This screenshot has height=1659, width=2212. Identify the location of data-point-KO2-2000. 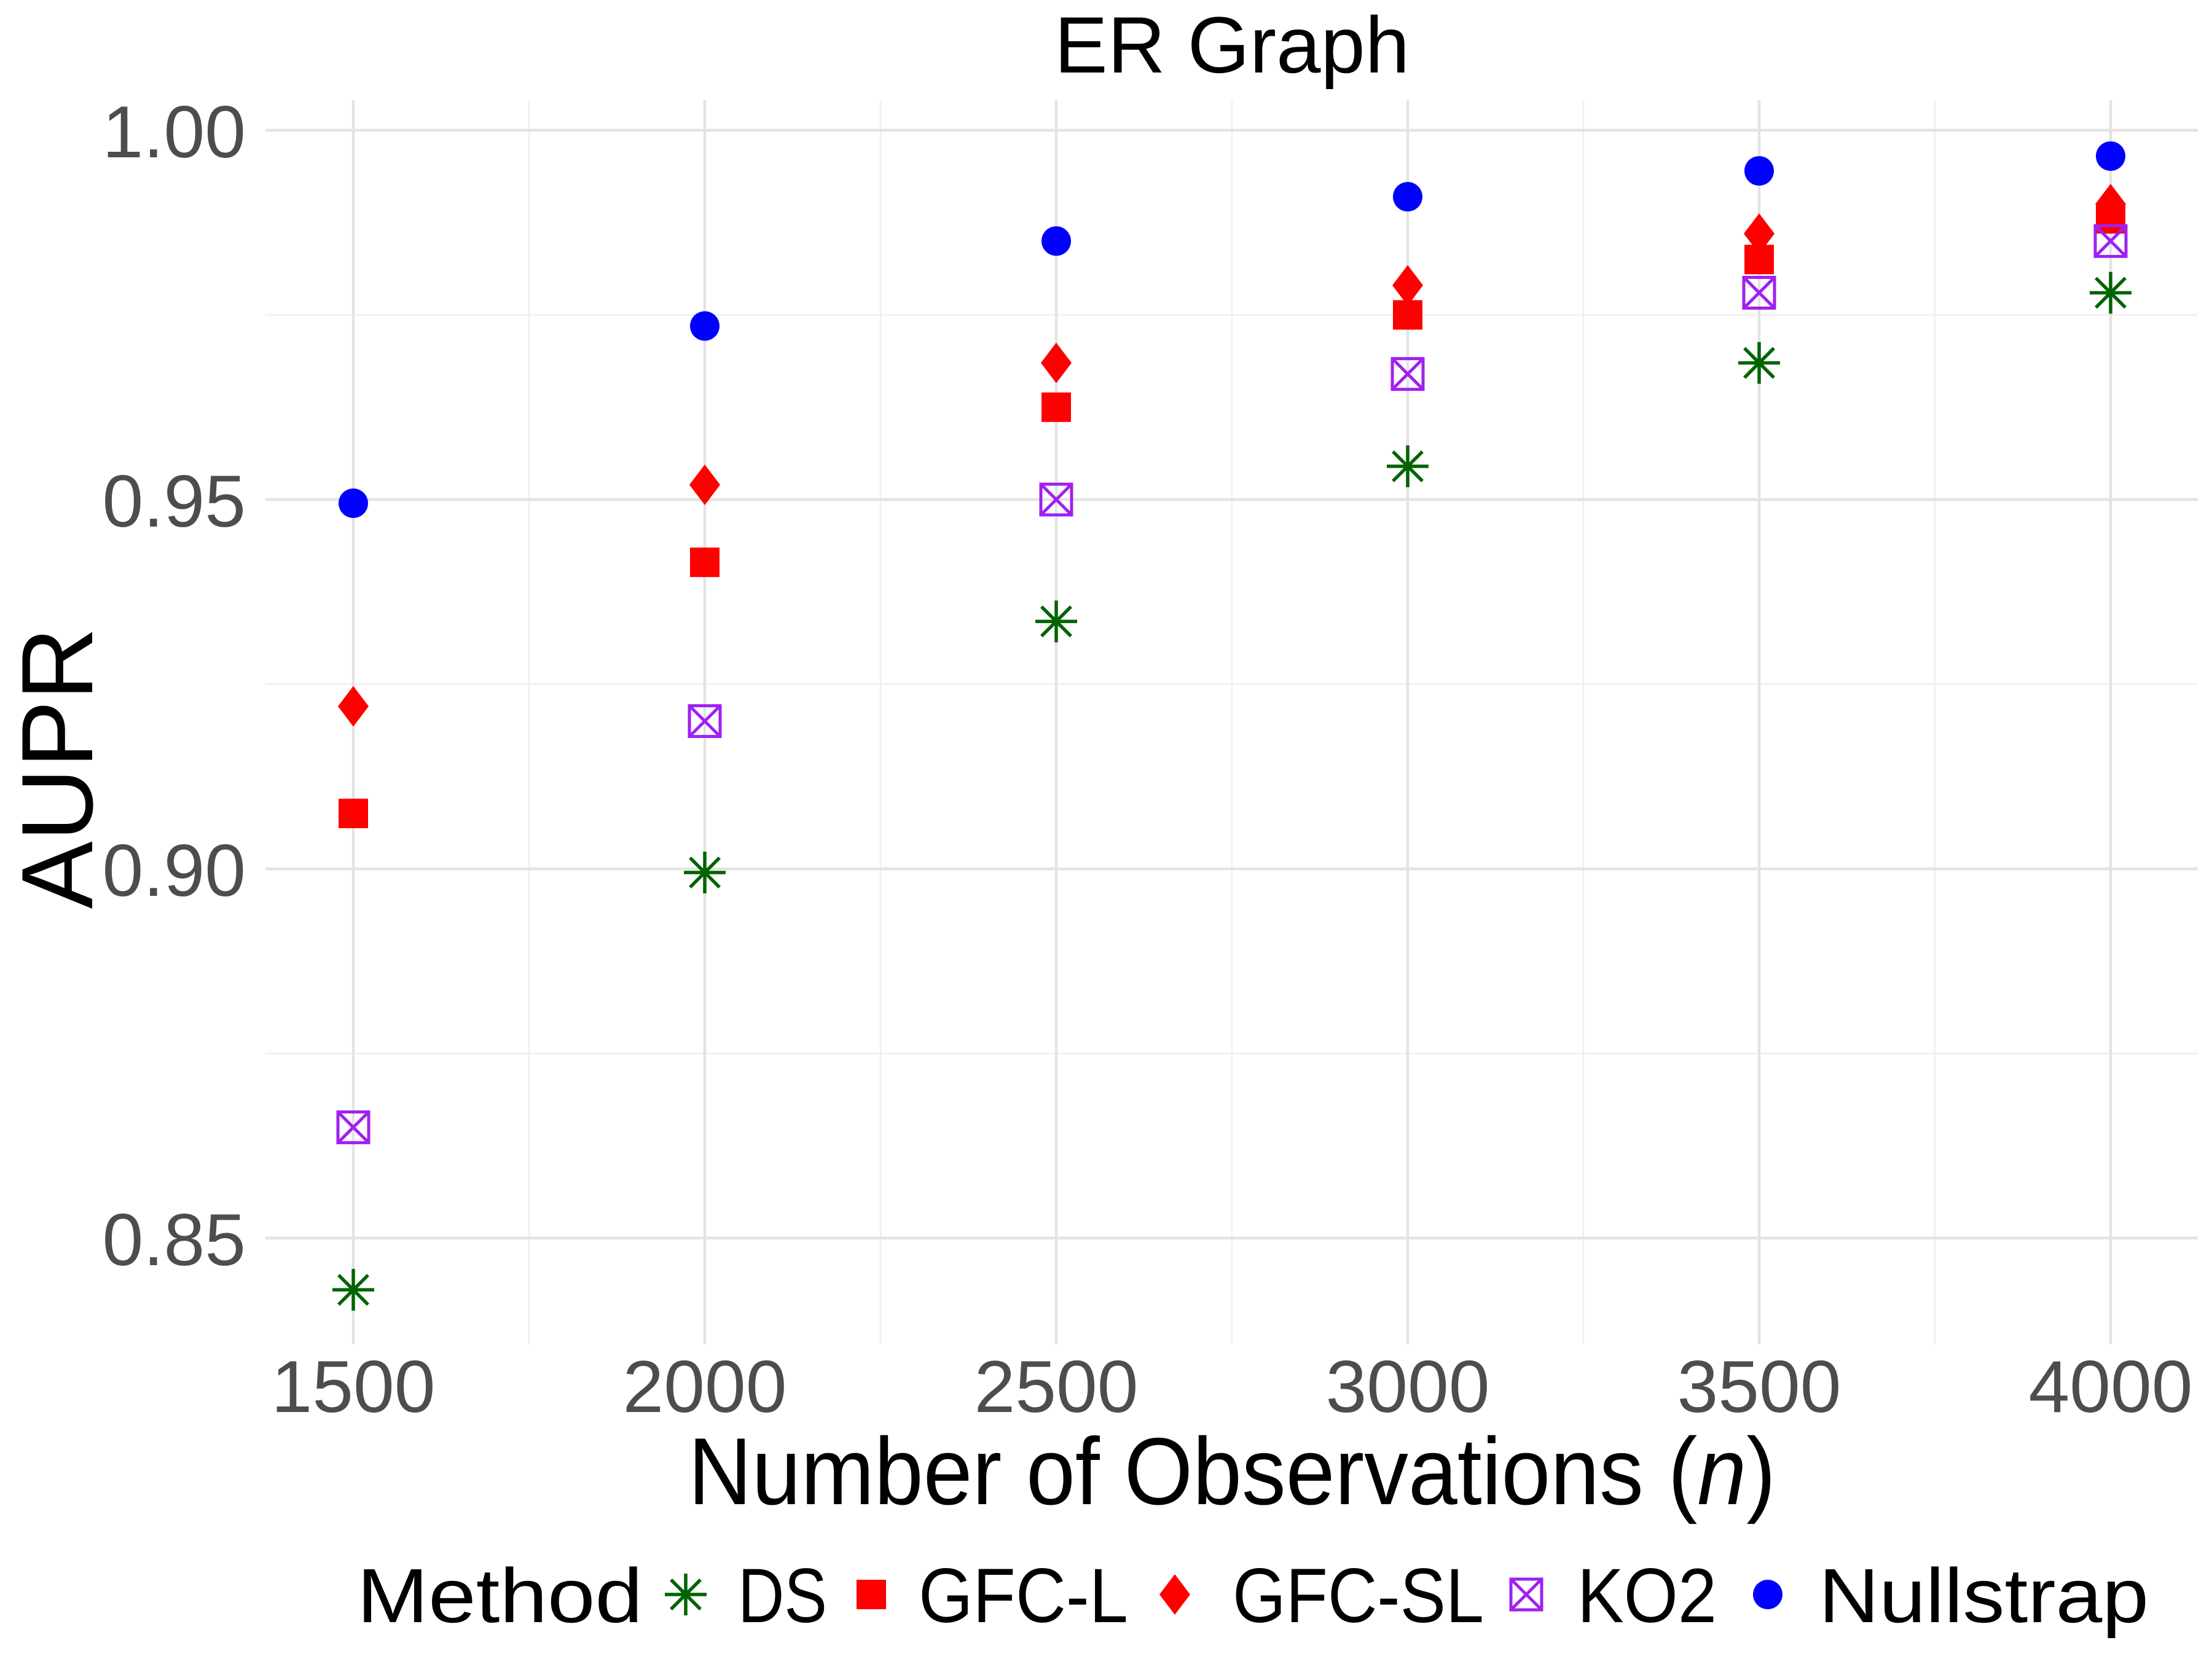
(705, 721).